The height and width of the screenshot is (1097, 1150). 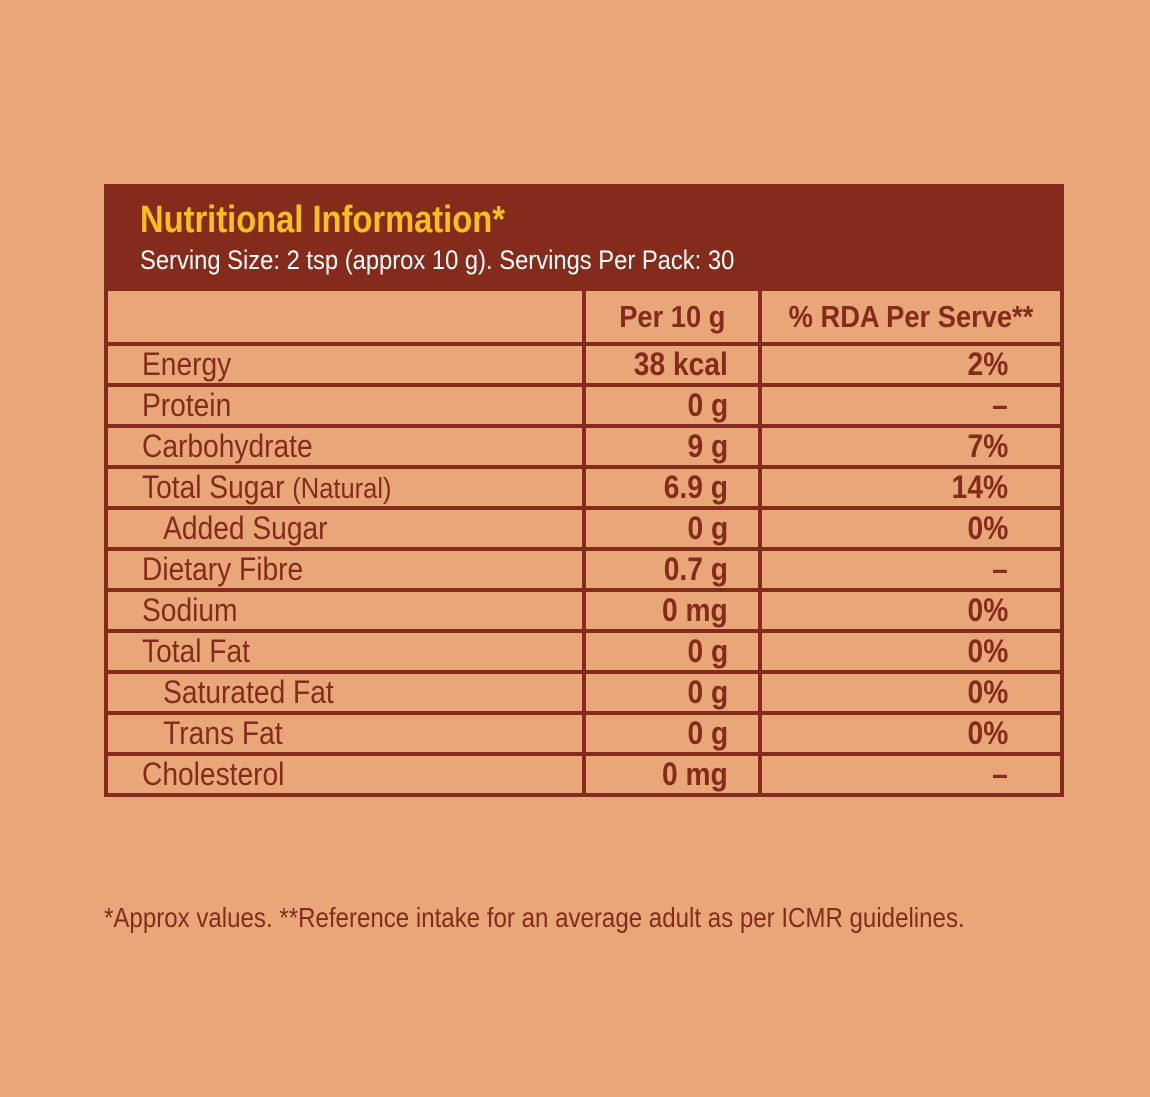 What do you see at coordinates (342, 489) in the screenshot?
I see `nutrient-qualifier: (Natural)` at bounding box center [342, 489].